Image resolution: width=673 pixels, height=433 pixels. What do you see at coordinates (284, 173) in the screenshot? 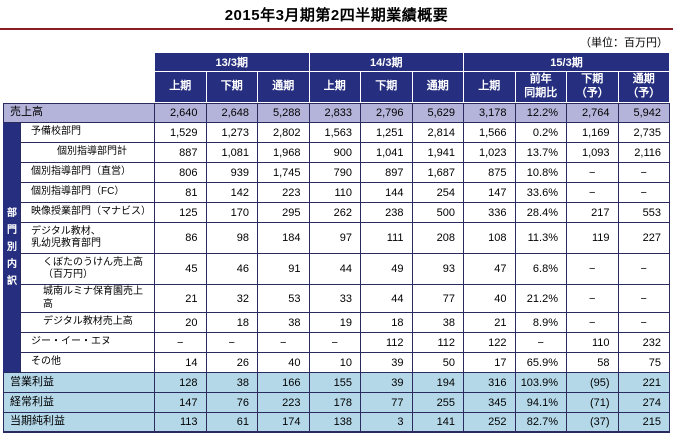
I see `value-cell: 1,745` at bounding box center [284, 173].